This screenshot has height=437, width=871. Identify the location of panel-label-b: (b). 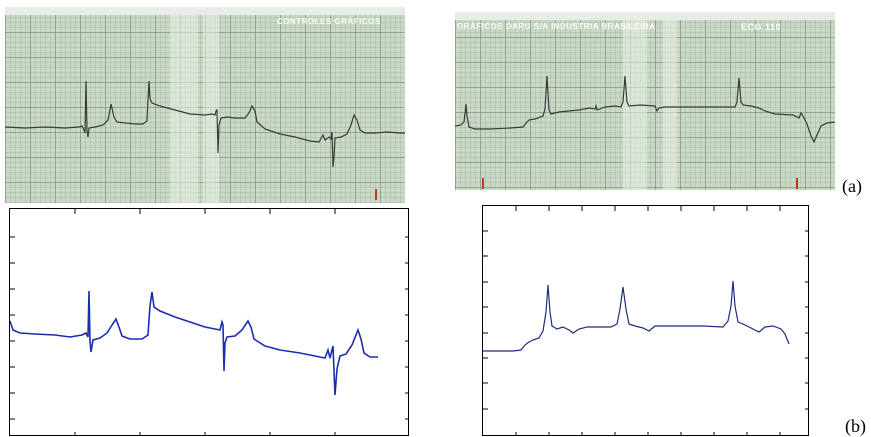
(855, 426).